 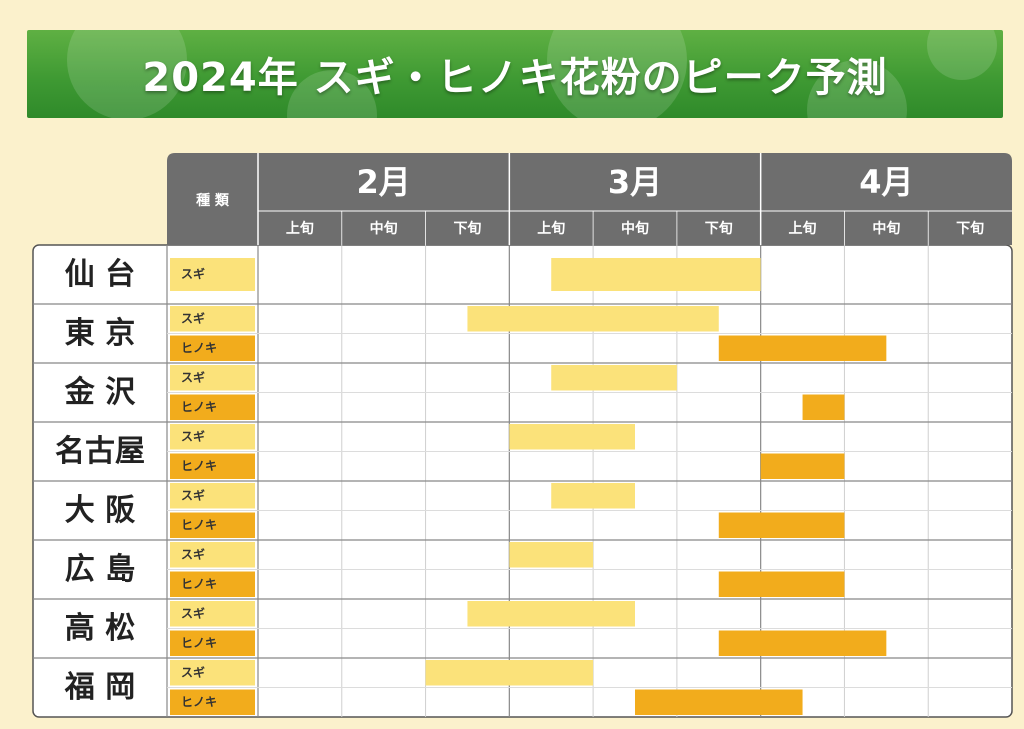 I want to click on table-header-background, so click(x=589, y=199).